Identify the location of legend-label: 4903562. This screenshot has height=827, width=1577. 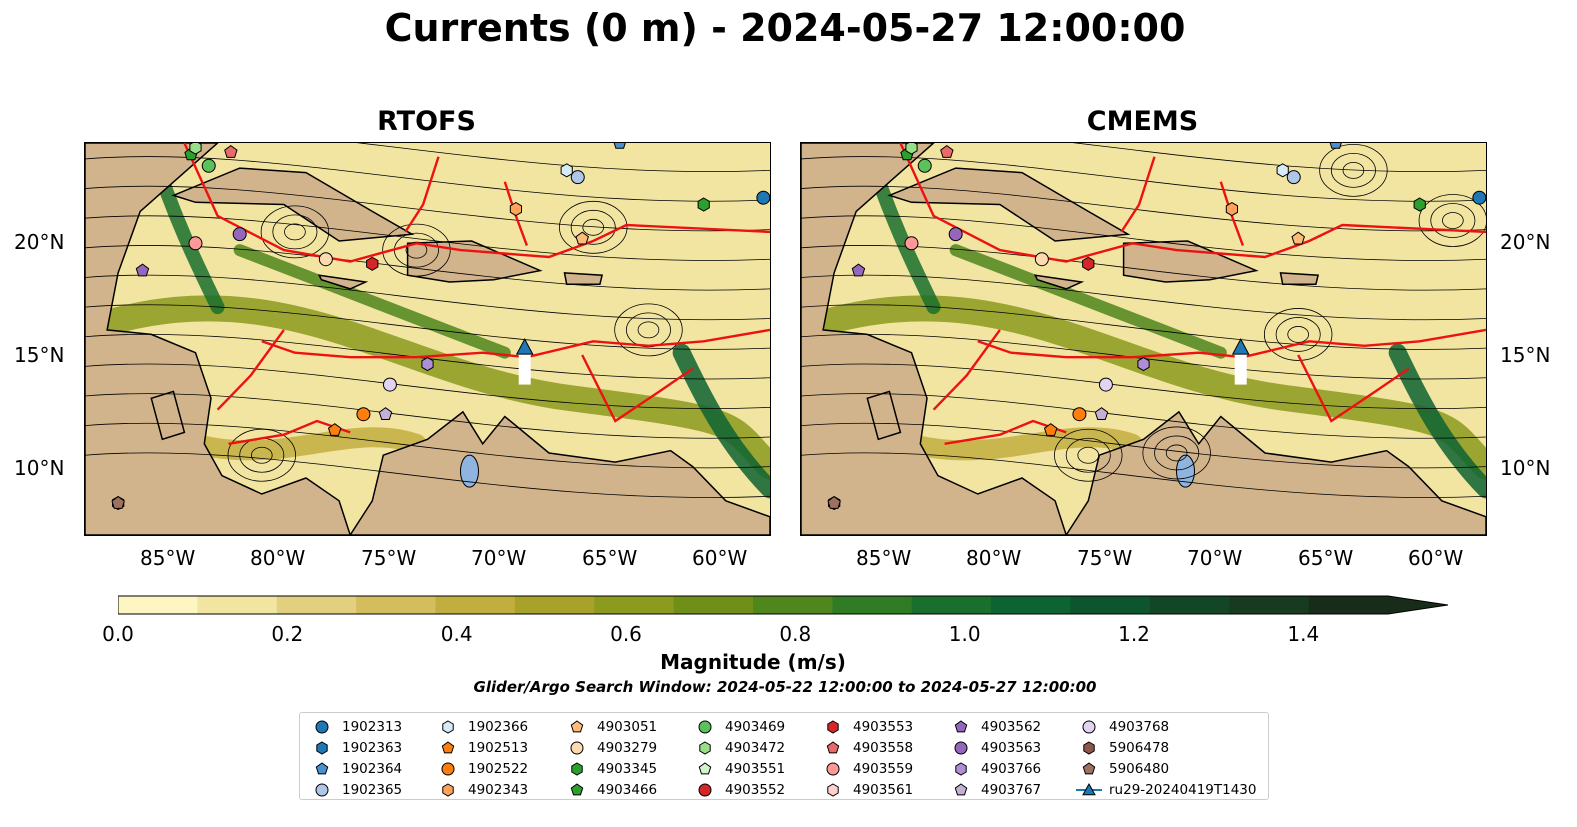
(1011, 726).